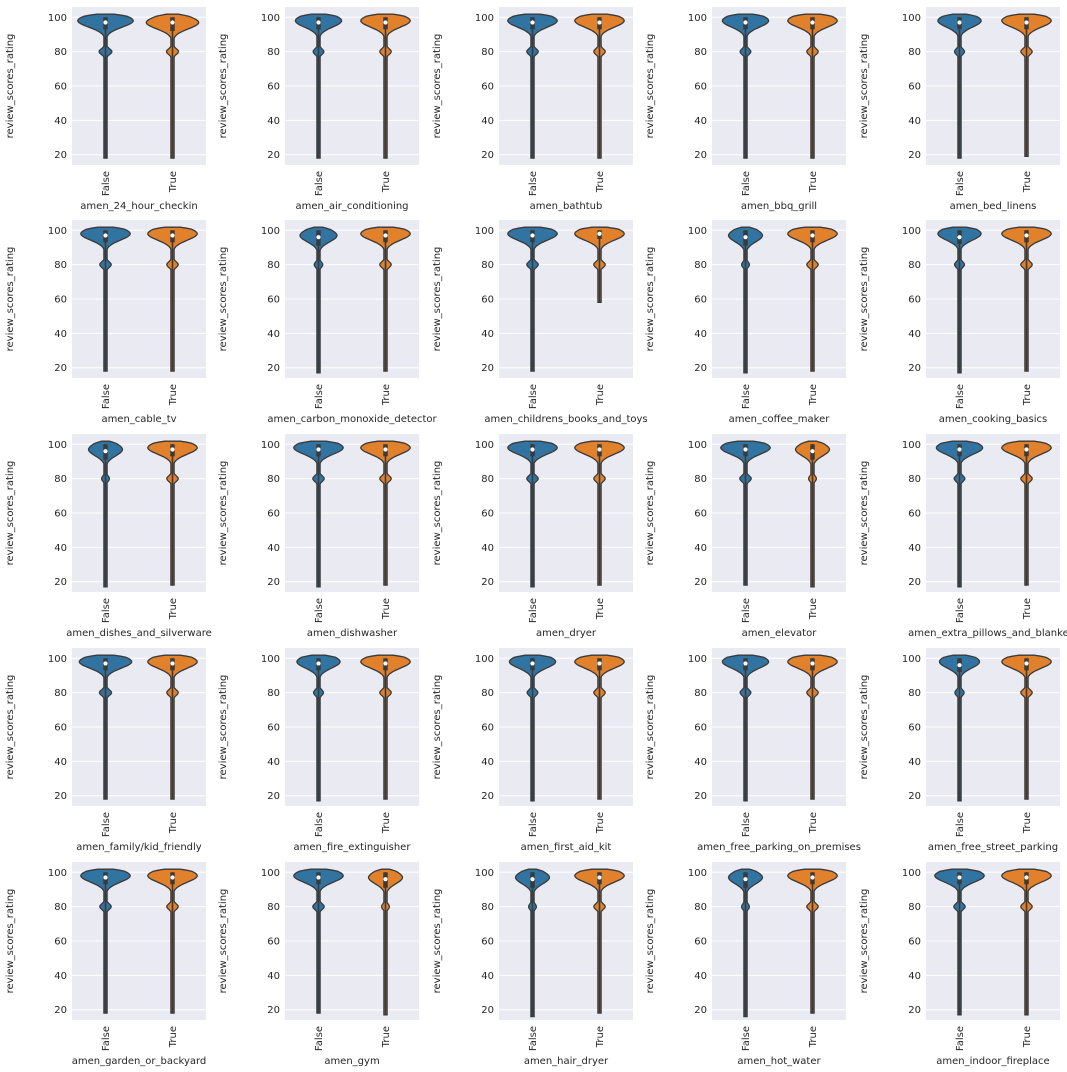 This screenshot has height=1072, width=1067. I want to click on x-axis-label: amen_bathtub, so click(566, 206).